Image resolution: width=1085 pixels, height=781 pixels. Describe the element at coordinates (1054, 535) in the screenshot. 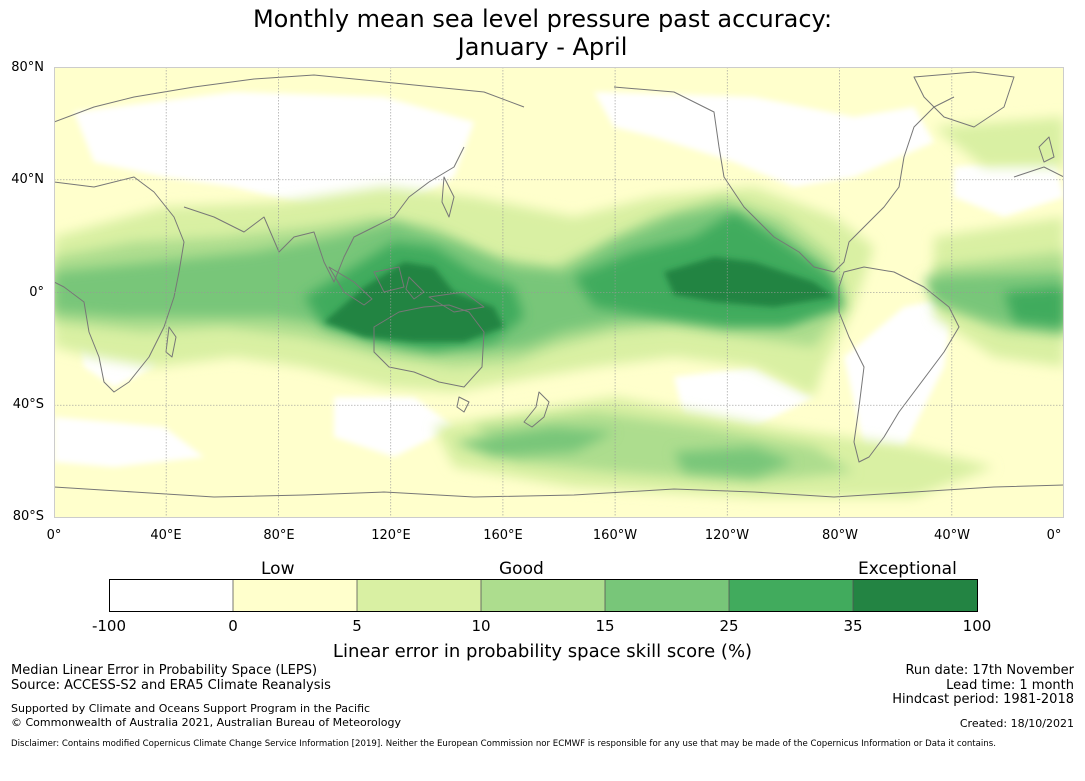

I see `lon-label-0-right: 0°` at that location.